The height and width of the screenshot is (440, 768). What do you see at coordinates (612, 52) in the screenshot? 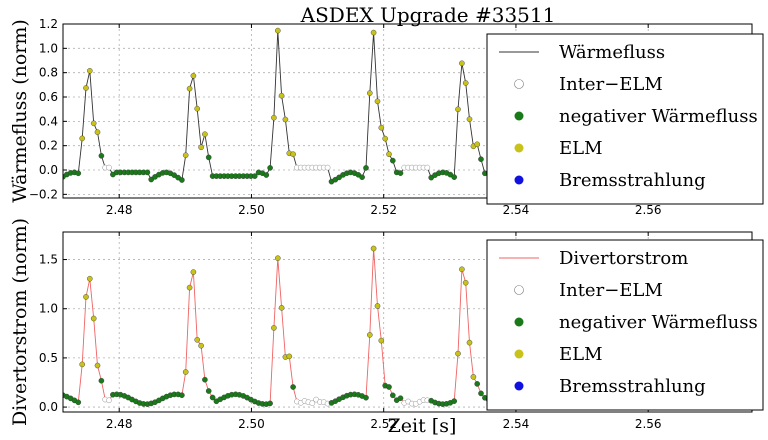
I see `legend-label: Wärmefluss` at bounding box center [612, 52].